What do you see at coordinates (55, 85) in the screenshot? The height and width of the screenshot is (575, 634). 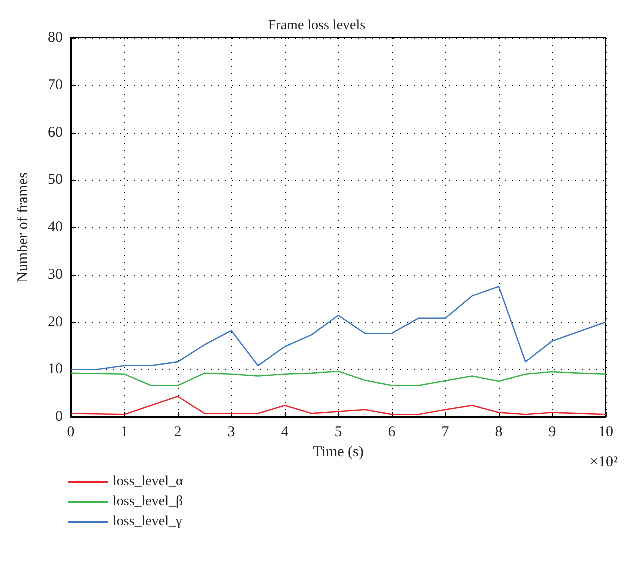 I see `y-tick-label: 70` at bounding box center [55, 85].